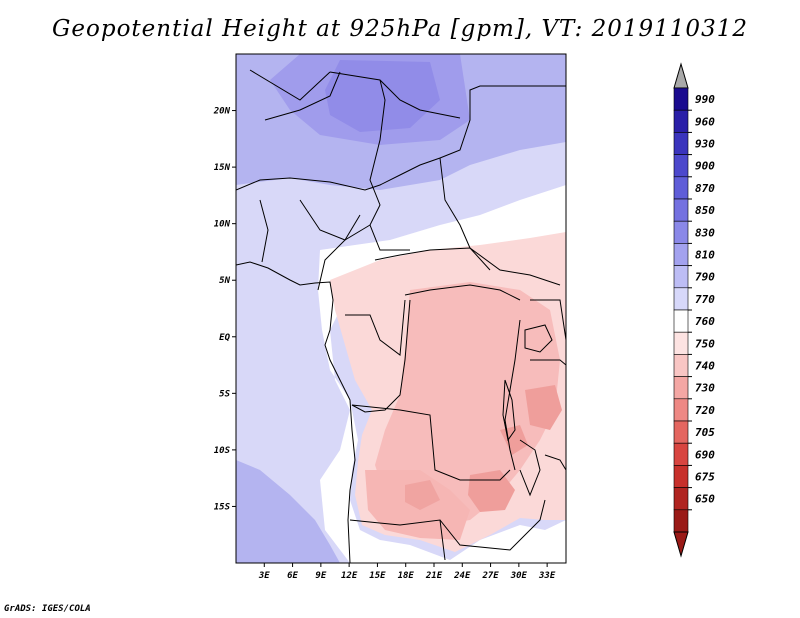 The image size is (800, 618). Describe the element at coordinates (705, 144) in the screenshot. I see `colorbar-label: 930` at that location.